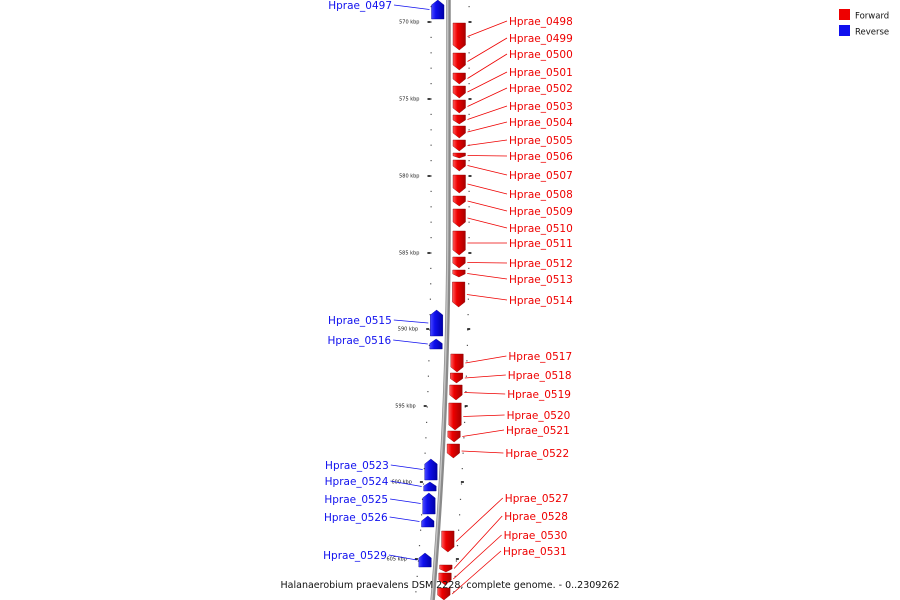  I want to click on gene-label-reverse: Hprae_0524, so click(357, 482).